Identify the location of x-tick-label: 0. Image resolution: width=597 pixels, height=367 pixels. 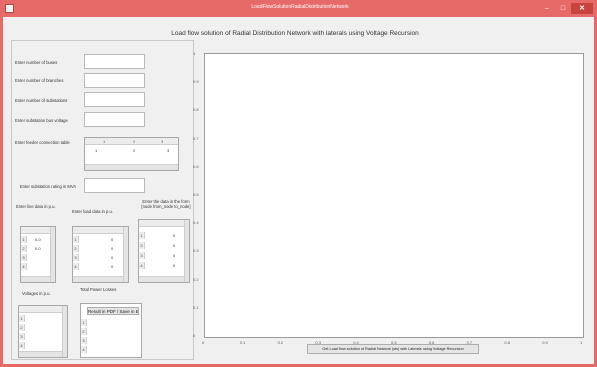
(203, 342).